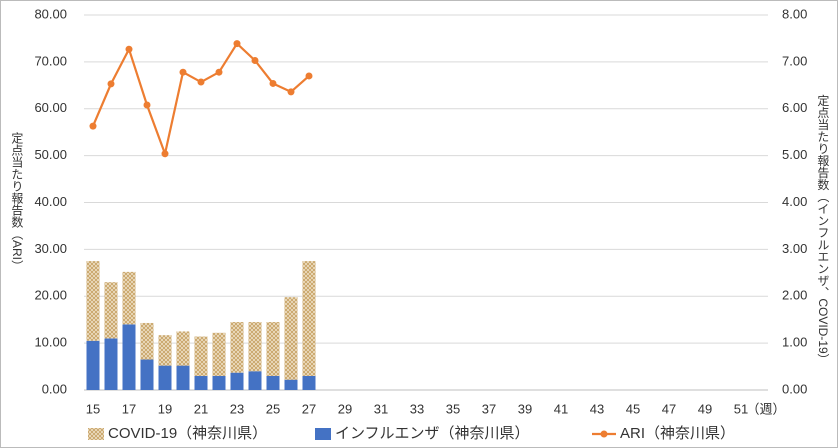 Image resolution: width=838 pixels, height=448 pixels. Describe the element at coordinates (93, 408) in the screenshot. I see `x-tick-label: 15` at that location.